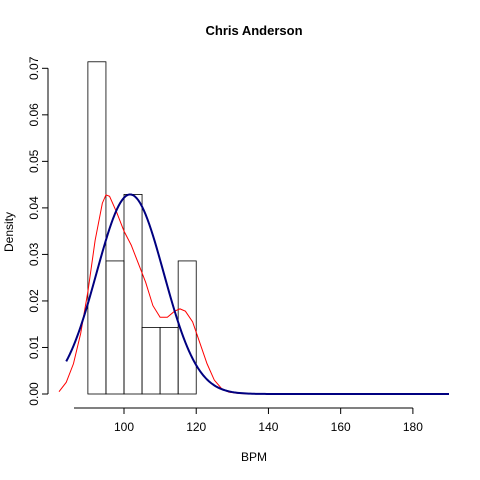  What do you see at coordinates (254, 457) in the screenshot?
I see `x-axis-label: BPM` at bounding box center [254, 457].